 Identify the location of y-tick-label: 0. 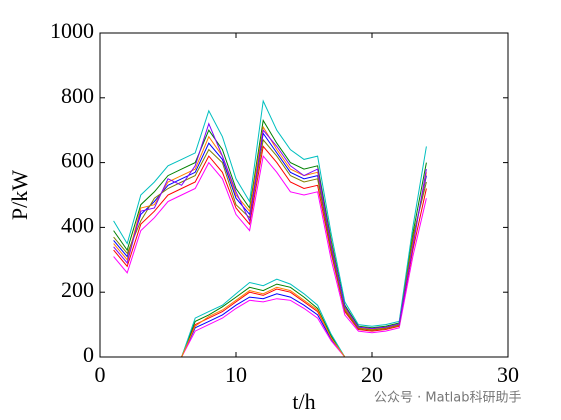
(88, 354).